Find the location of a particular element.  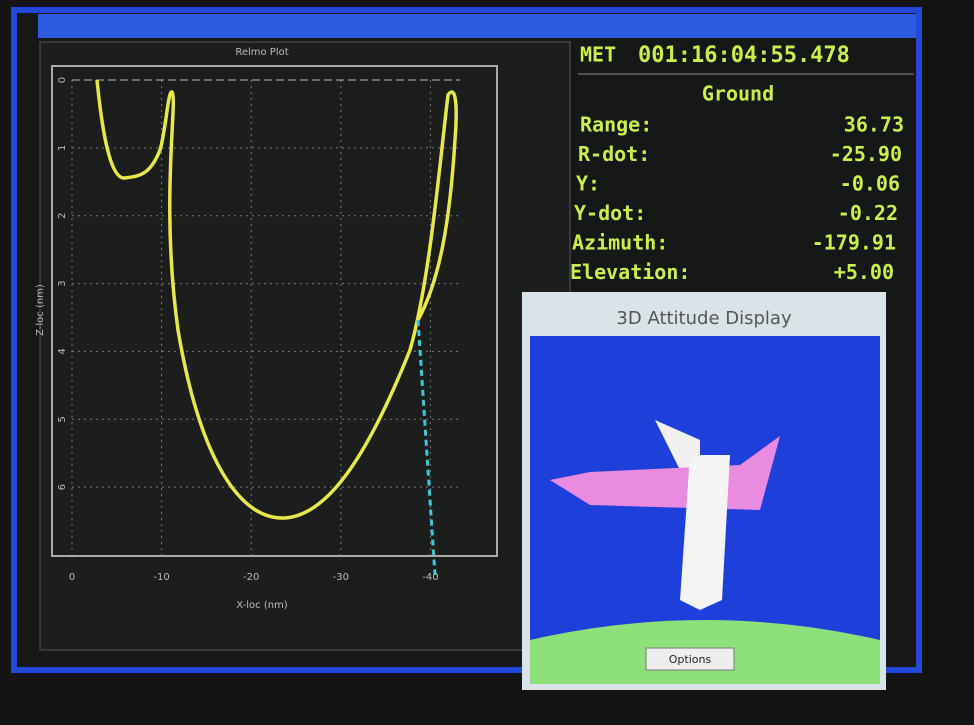

y-axis-label: Z-loc (nm) is located at coordinates (40, 310).